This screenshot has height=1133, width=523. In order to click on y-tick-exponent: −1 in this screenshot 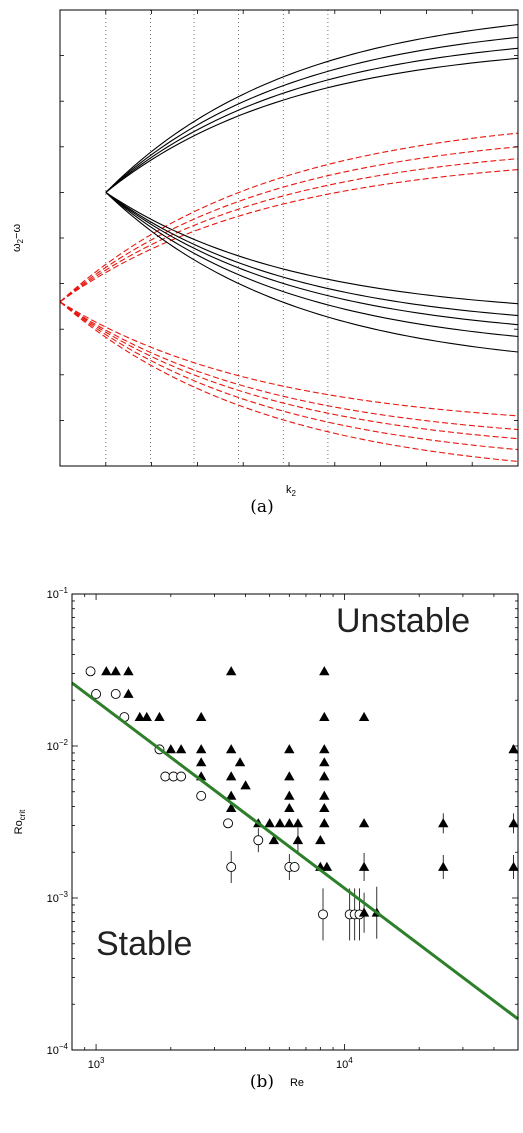, I will do `click(64, 590)`.